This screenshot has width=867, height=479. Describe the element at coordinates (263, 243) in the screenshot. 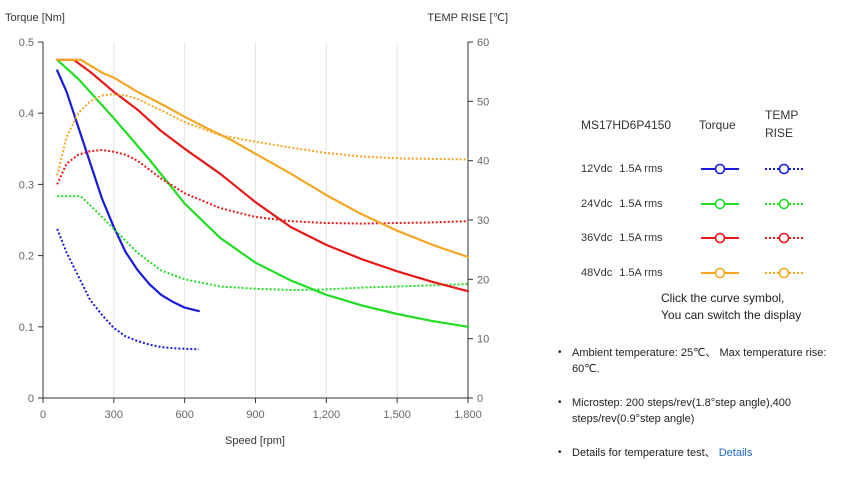

I see `24vdc-temp-rise-line` at that location.